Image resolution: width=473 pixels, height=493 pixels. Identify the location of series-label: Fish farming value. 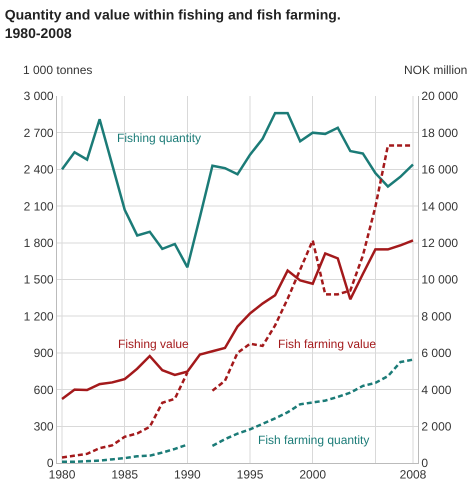
(327, 344).